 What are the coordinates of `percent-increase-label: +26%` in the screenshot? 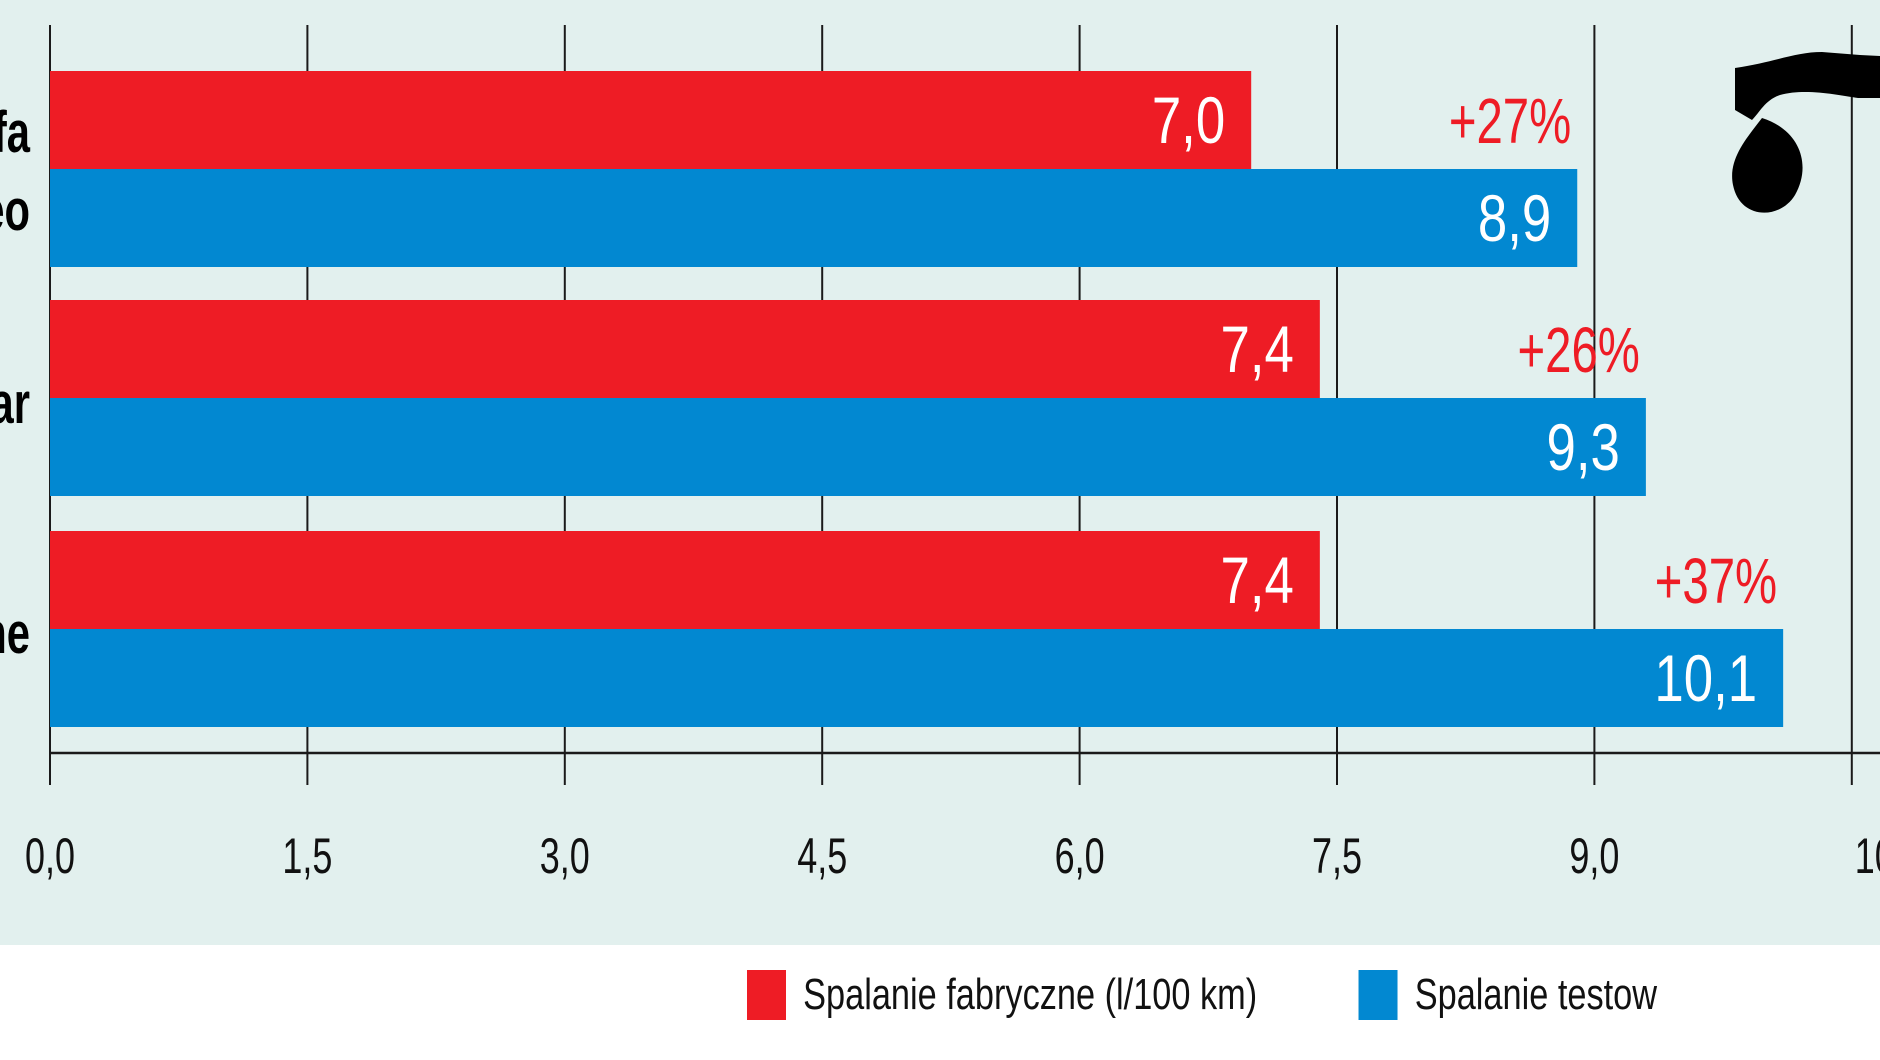 It's located at (1578, 350).